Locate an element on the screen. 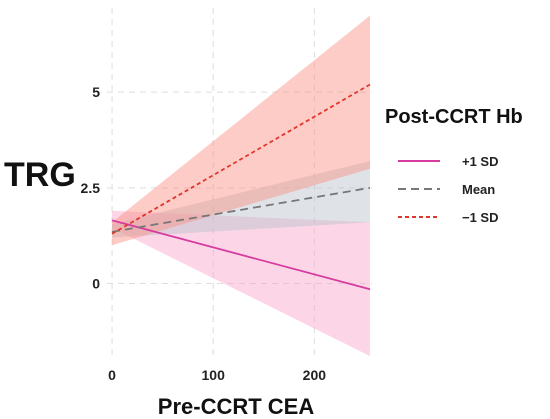  y-tick-label: 0 is located at coordinates (96, 283).